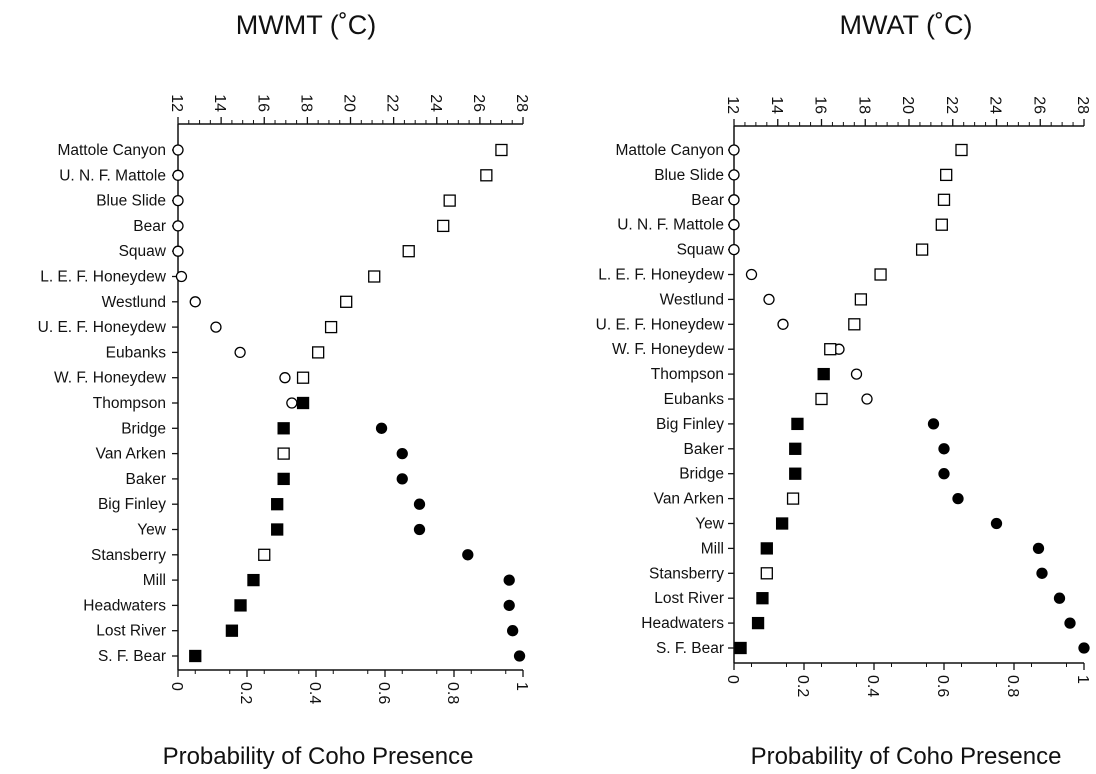 The height and width of the screenshot is (774, 1096). What do you see at coordinates (131, 201) in the screenshot?
I see `site-label: Blue Slide` at bounding box center [131, 201].